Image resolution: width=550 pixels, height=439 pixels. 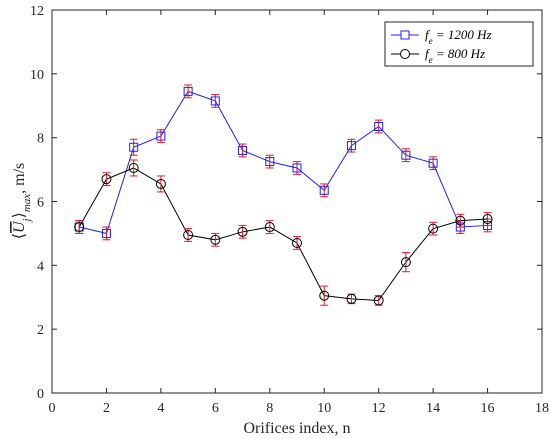 I want to click on x-tick-label: 8, so click(x=269, y=408).